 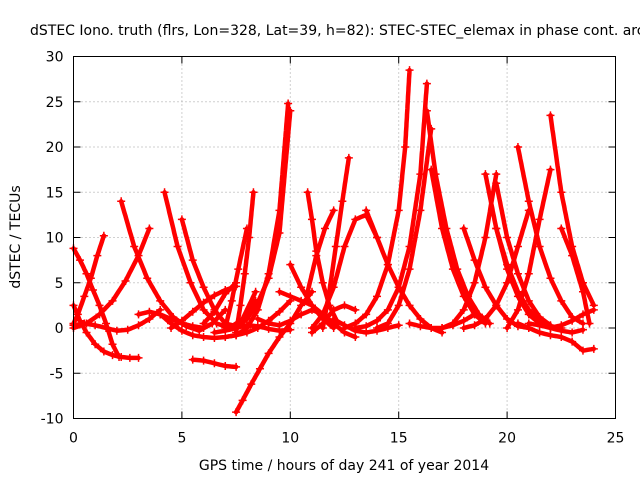 I want to click on x-tick-label: 15, so click(x=399, y=439).